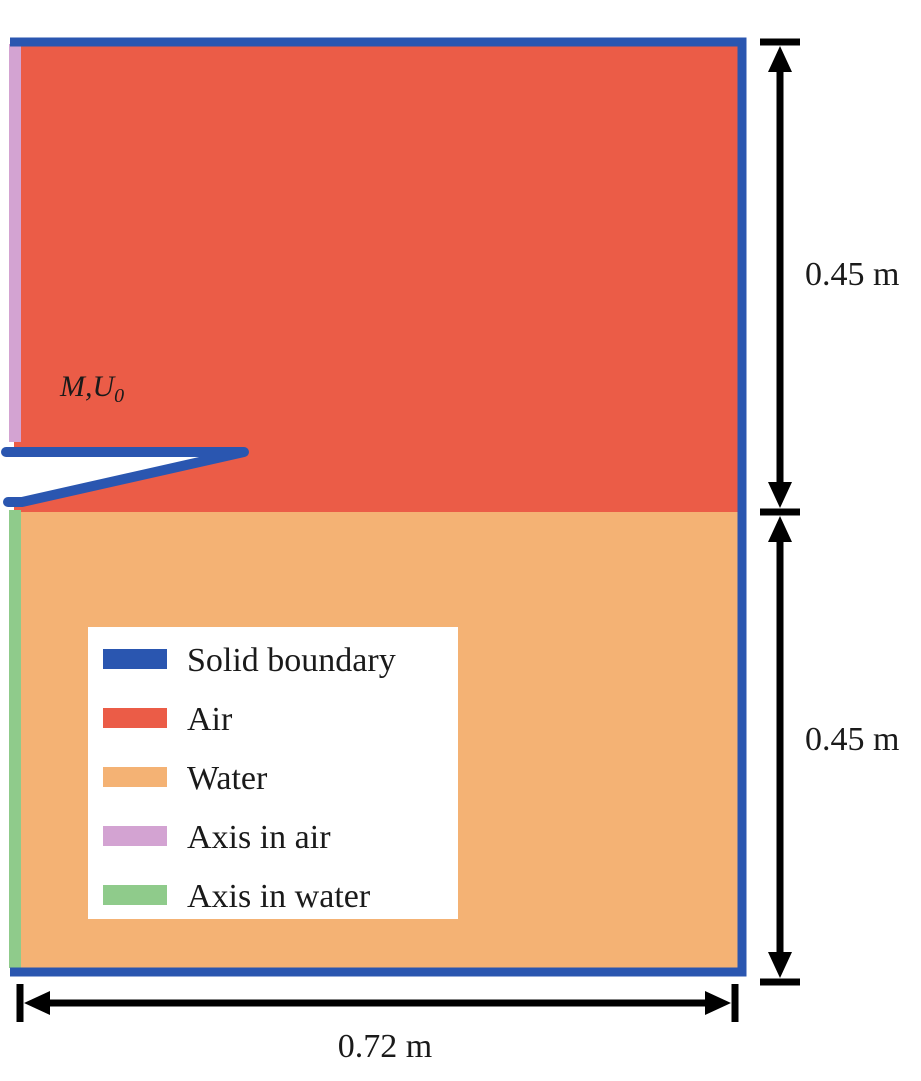 The height and width of the screenshot is (1081, 921). I want to click on legend-label: Axis in air, so click(259, 837).